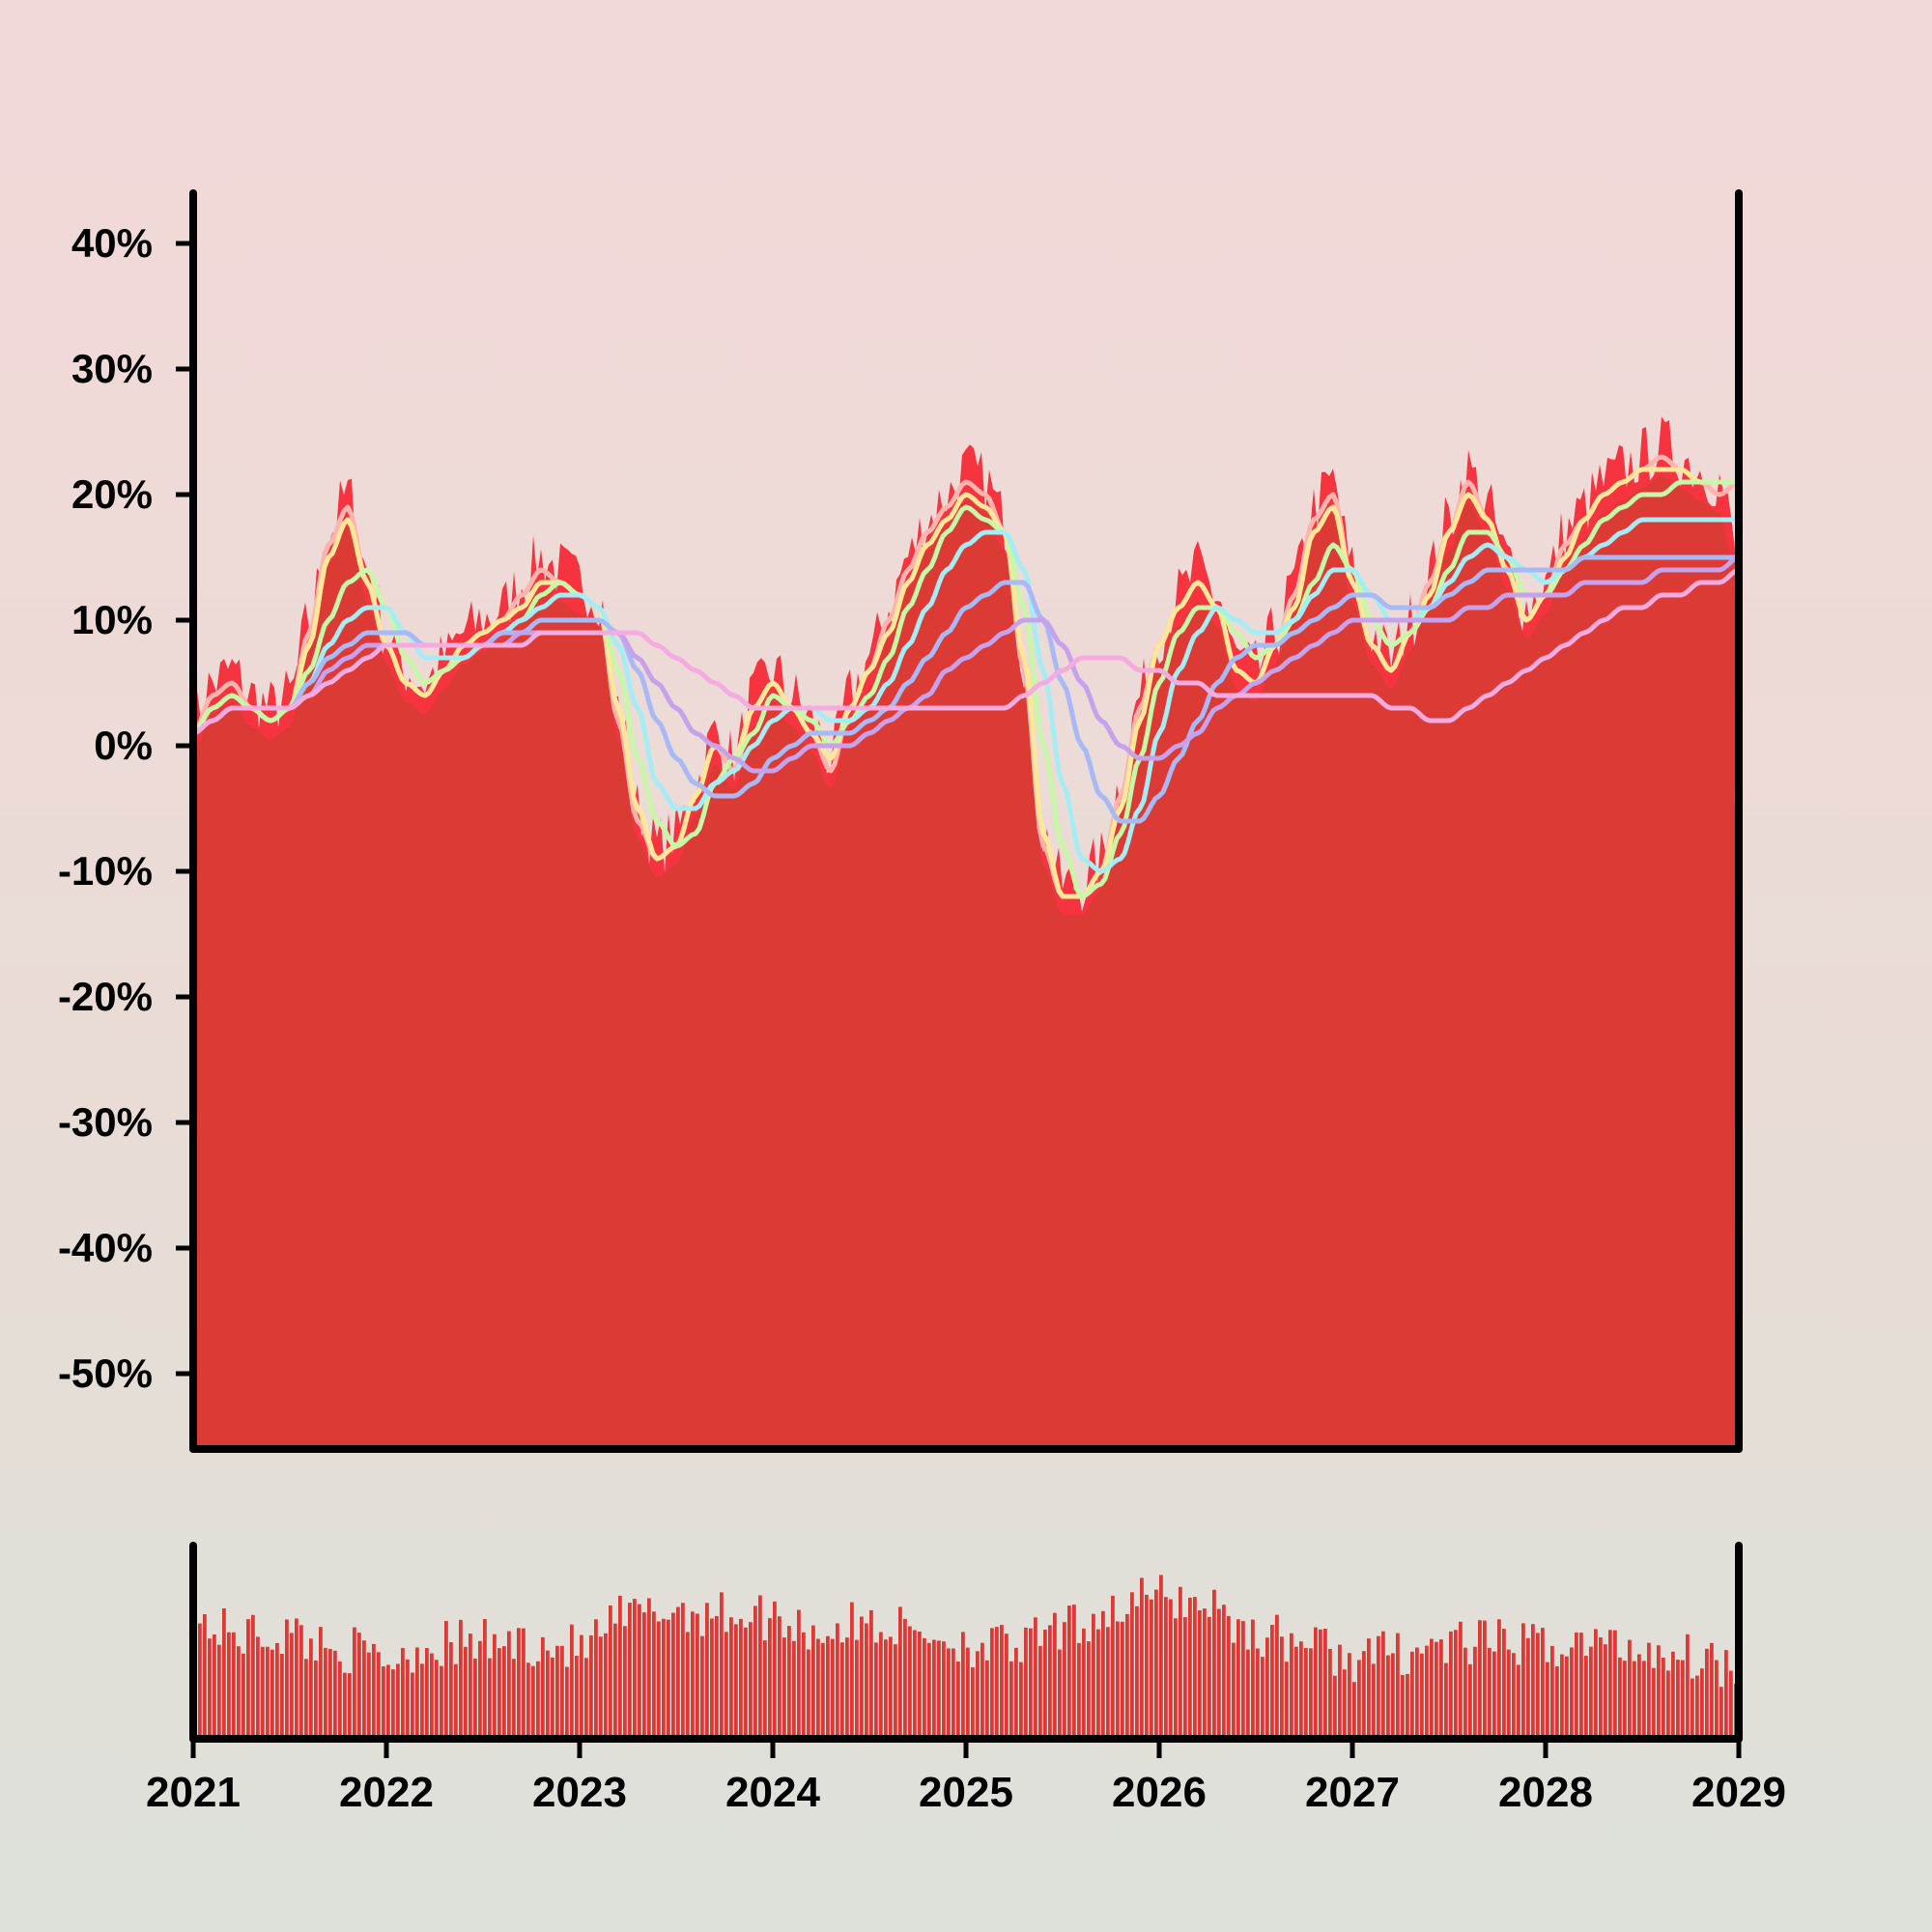  What do you see at coordinates (105, 996) in the screenshot?
I see `y-tick-label: -20%` at bounding box center [105, 996].